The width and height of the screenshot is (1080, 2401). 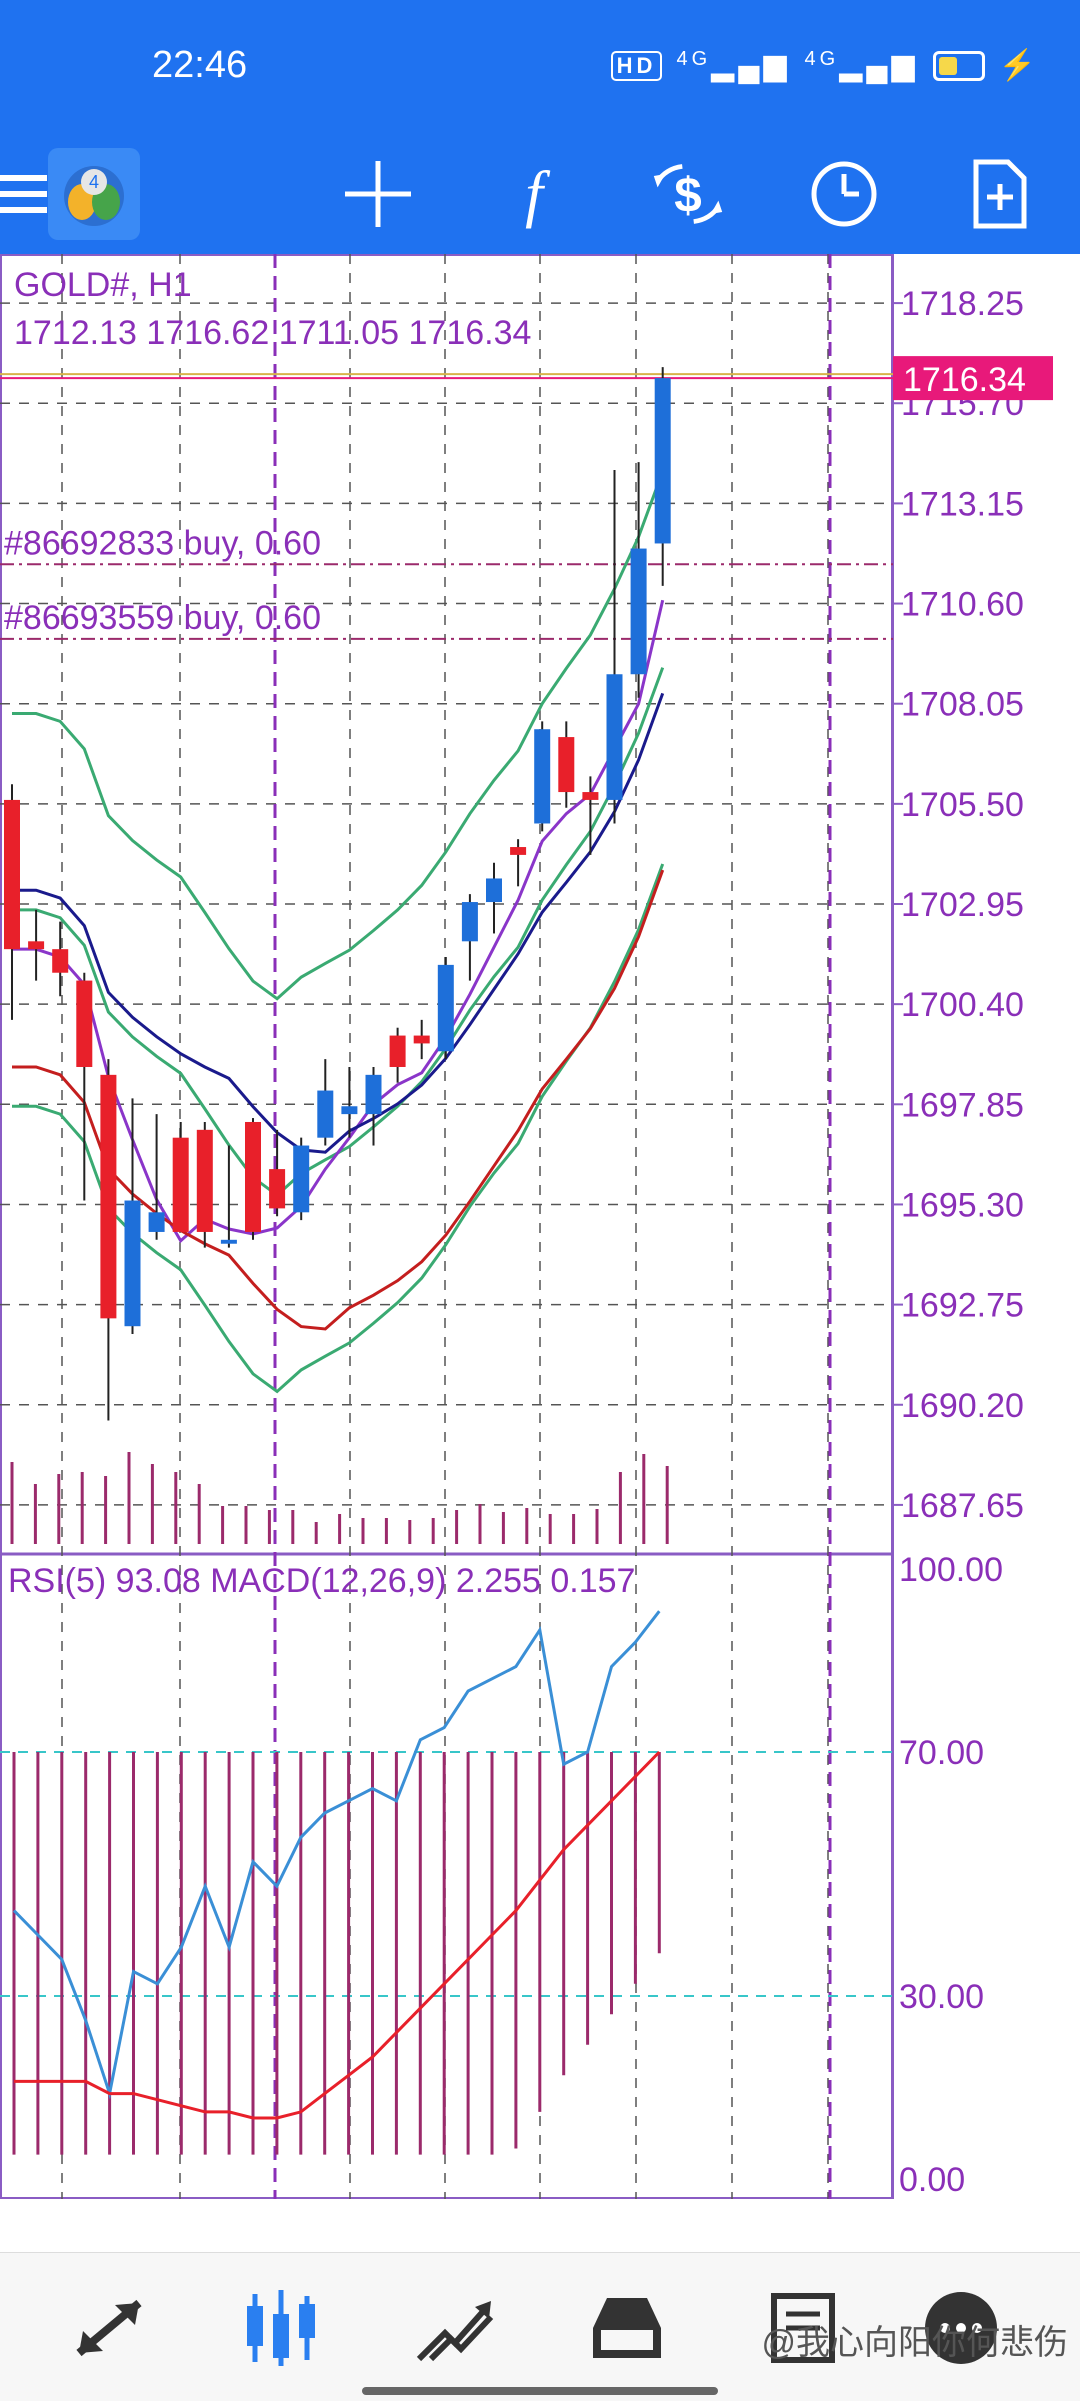 What do you see at coordinates (961, 2328) in the screenshot?
I see `chat-icon` at bounding box center [961, 2328].